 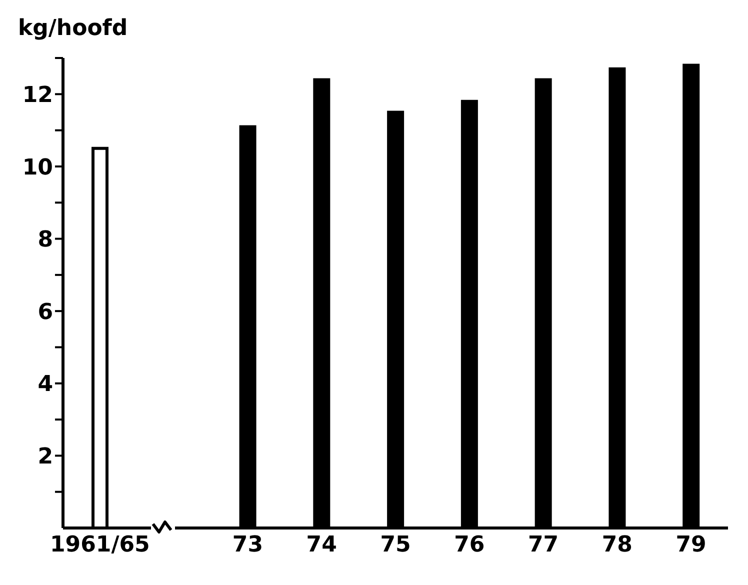 What do you see at coordinates (37, 95) in the screenshot?
I see `y-tick-label: 12` at bounding box center [37, 95].